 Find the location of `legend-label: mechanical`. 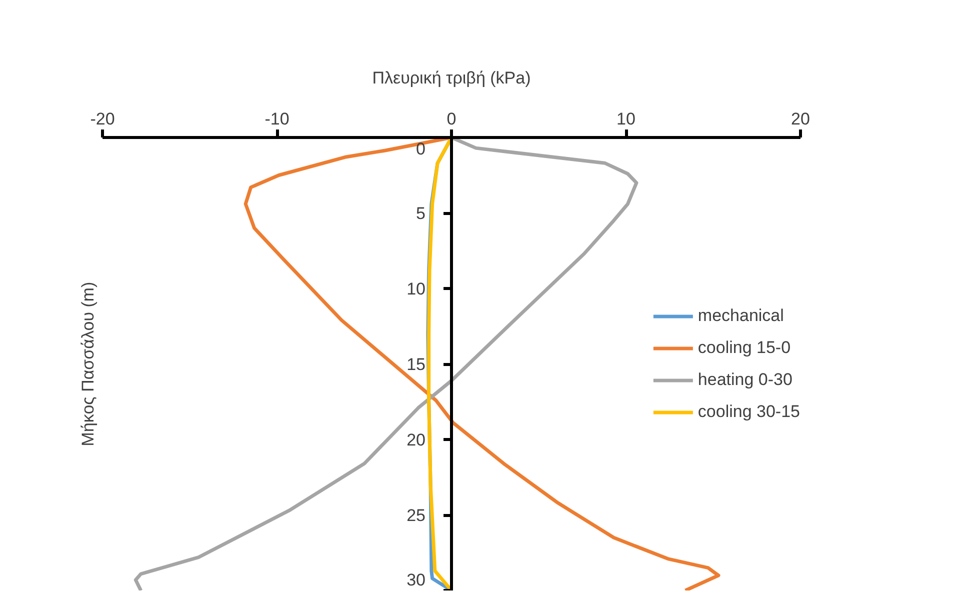

legend-label: mechanical is located at coordinates (741, 316).